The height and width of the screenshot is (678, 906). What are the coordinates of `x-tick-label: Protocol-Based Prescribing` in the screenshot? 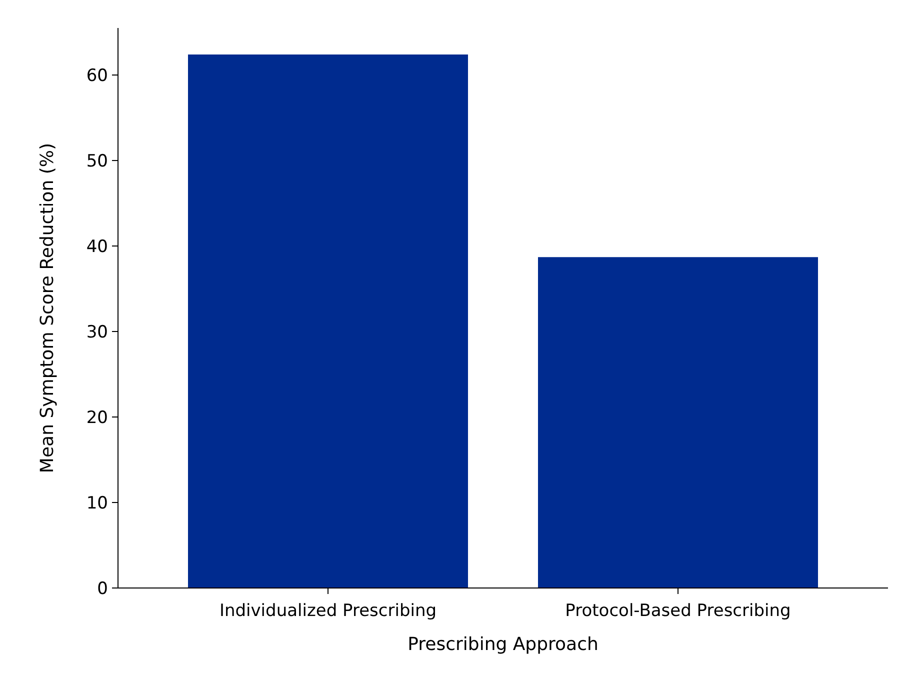 It's located at (678, 611).